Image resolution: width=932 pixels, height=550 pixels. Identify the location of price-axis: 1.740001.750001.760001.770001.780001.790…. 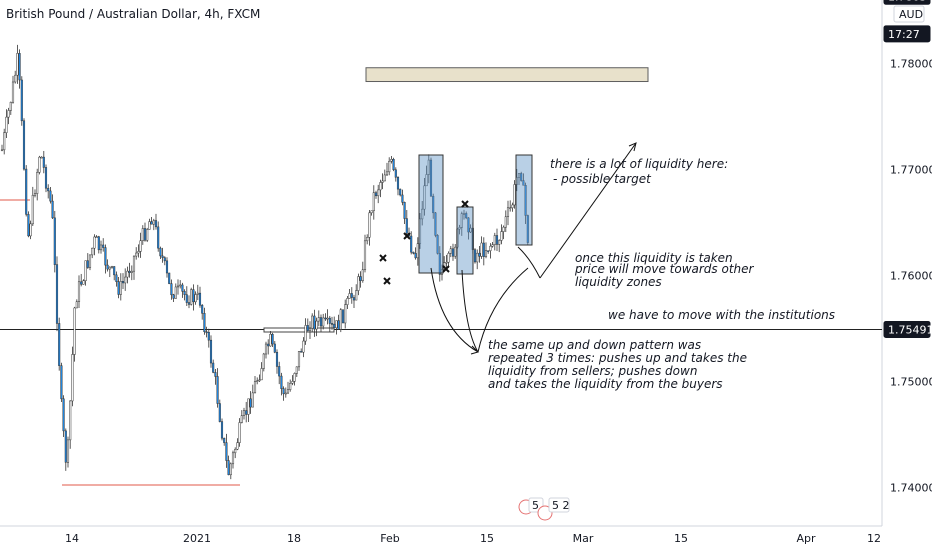
(911, 247).